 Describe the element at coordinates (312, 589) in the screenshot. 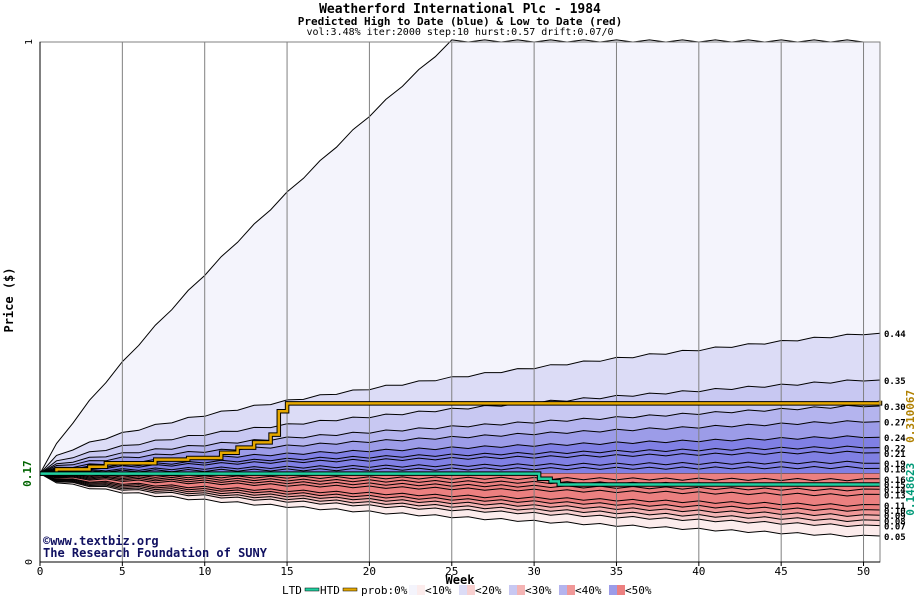

I see `legend-swatch-ltd` at that location.